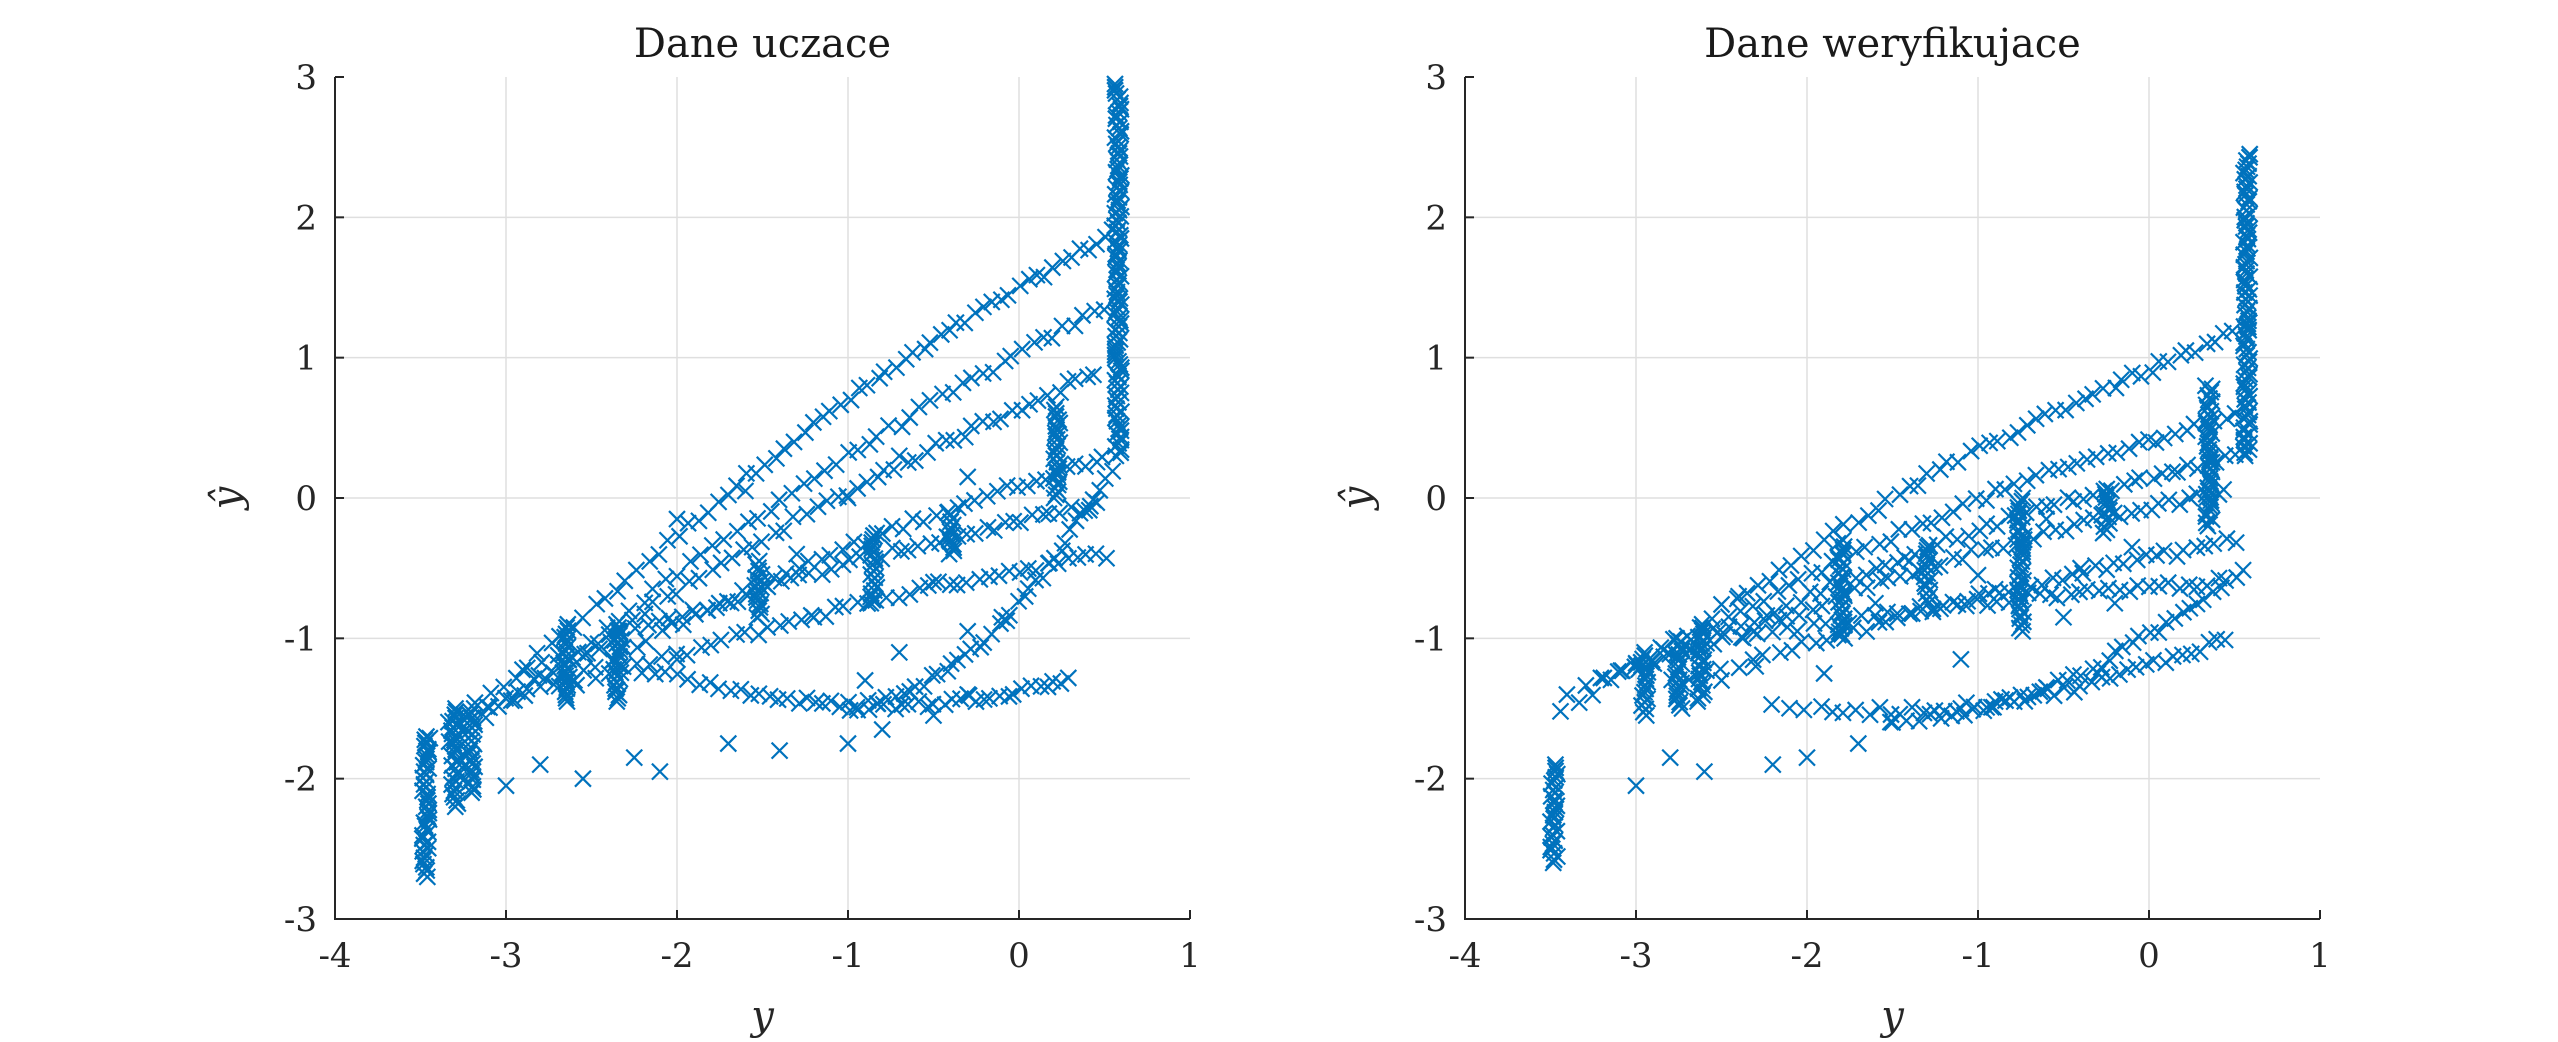 The height and width of the screenshot is (1042, 2558). I want to click on y-axis-label: ŷ, so click(1357, 498).